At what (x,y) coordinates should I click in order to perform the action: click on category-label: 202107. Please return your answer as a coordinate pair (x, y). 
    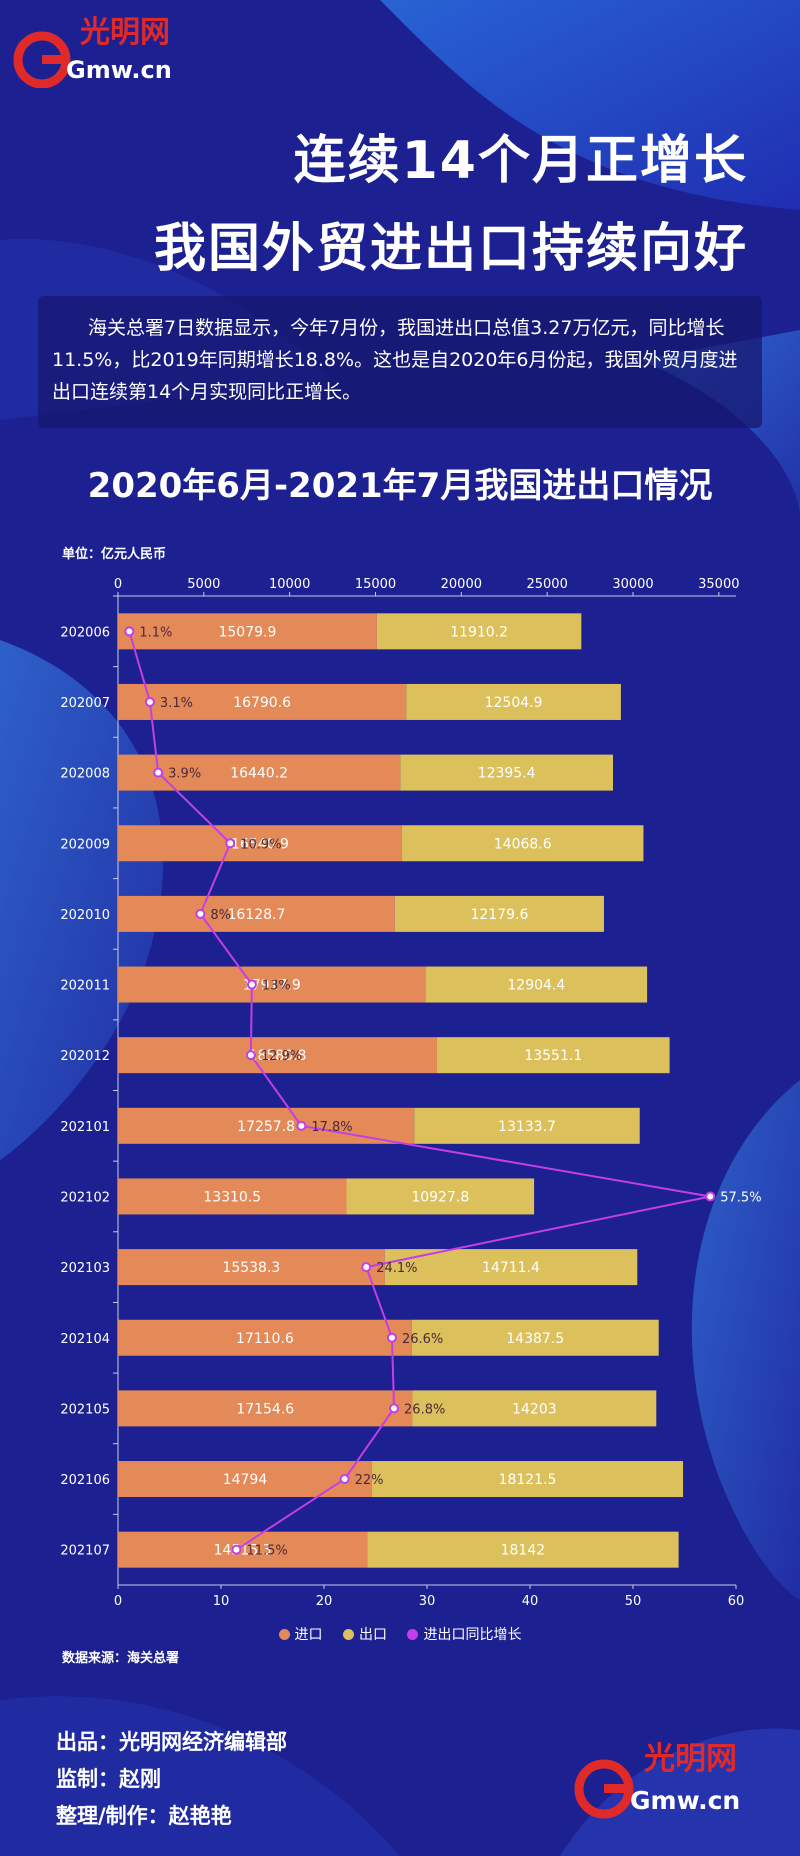
    Looking at the image, I should click on (85, 1551).